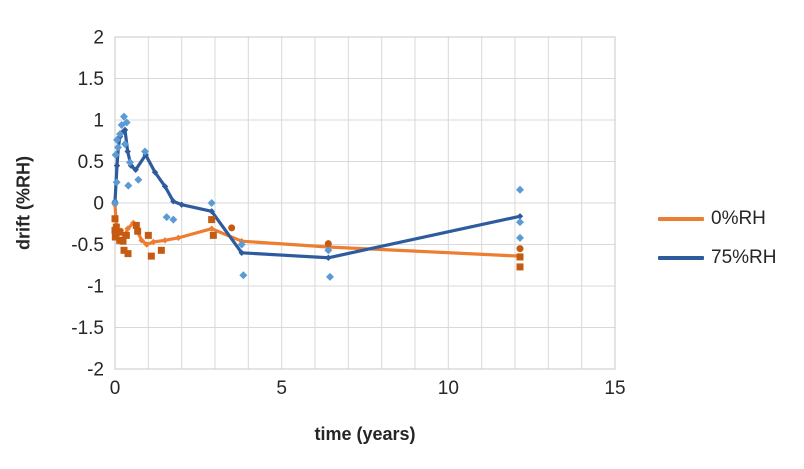 The width and height of the screenshot is (804, 469). I want to click on y-tick-label: 1, so click(98, 121).